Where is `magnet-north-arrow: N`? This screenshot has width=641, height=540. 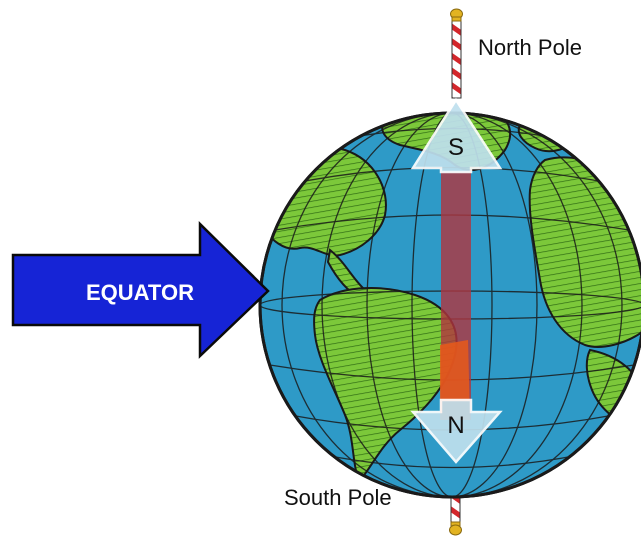
magnet-north-arrow: N is located at coordinates (456, 431).